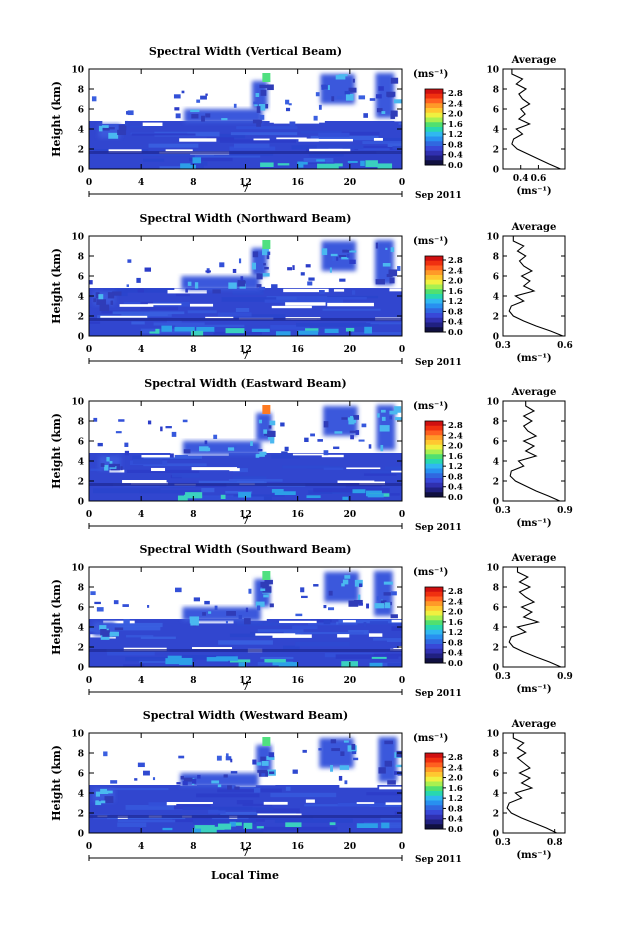 Image resolution: width=624 pixels, height=929 pixels. Describe the element at coordinates (81, 131) in the screenshot. I see `y-tick-label: 4` at that location.